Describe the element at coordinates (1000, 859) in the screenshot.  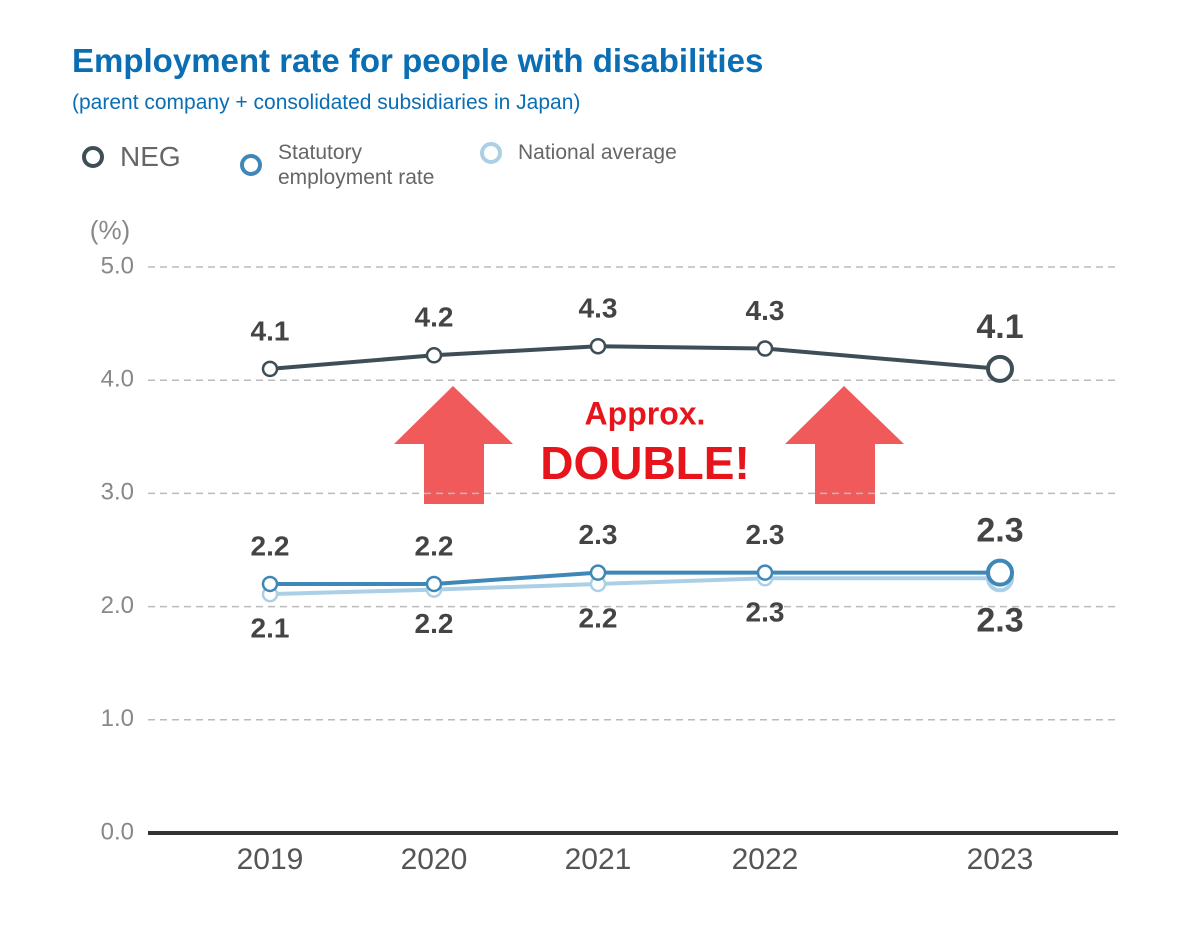
I see `x-tick-label: 2023` at that location.